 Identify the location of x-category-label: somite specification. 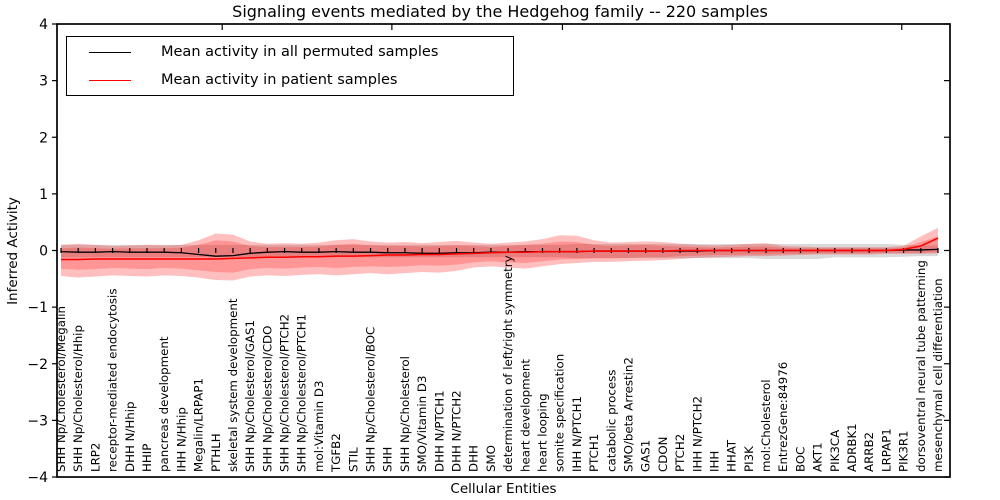
(560, 413).